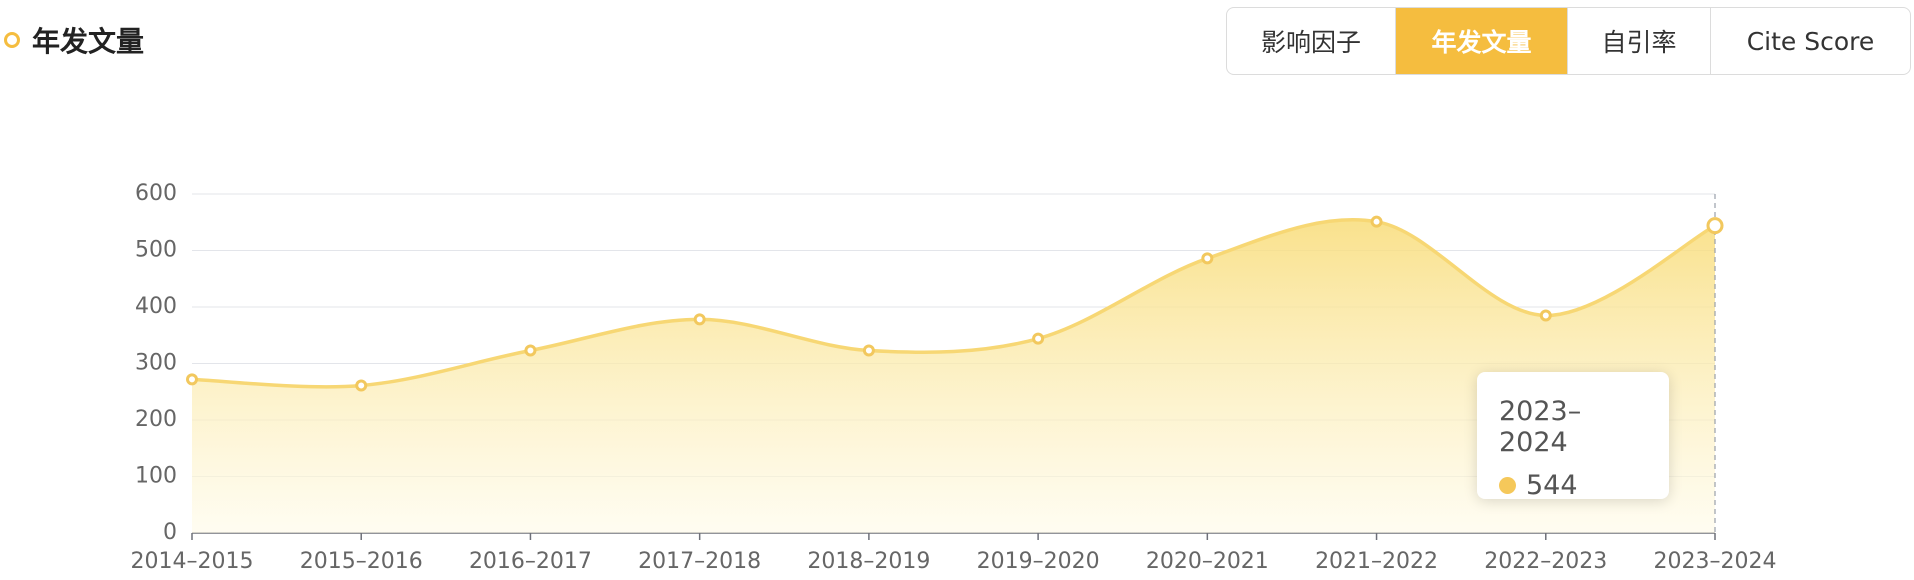 The width and height of the screenshot is (1914, 580). Describe the element at coordinates (170, 532) in the screenshot. I see `y-tick-label: 0` at that location.